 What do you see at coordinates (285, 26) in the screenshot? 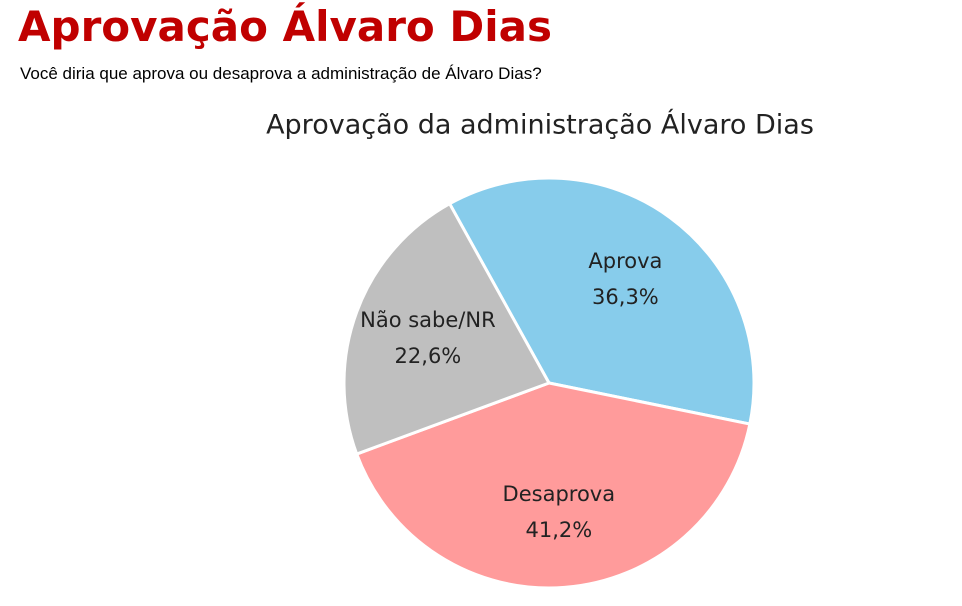
I see `page-title: Aprovação Álvaro Dias` at bounding box center [285, 26].